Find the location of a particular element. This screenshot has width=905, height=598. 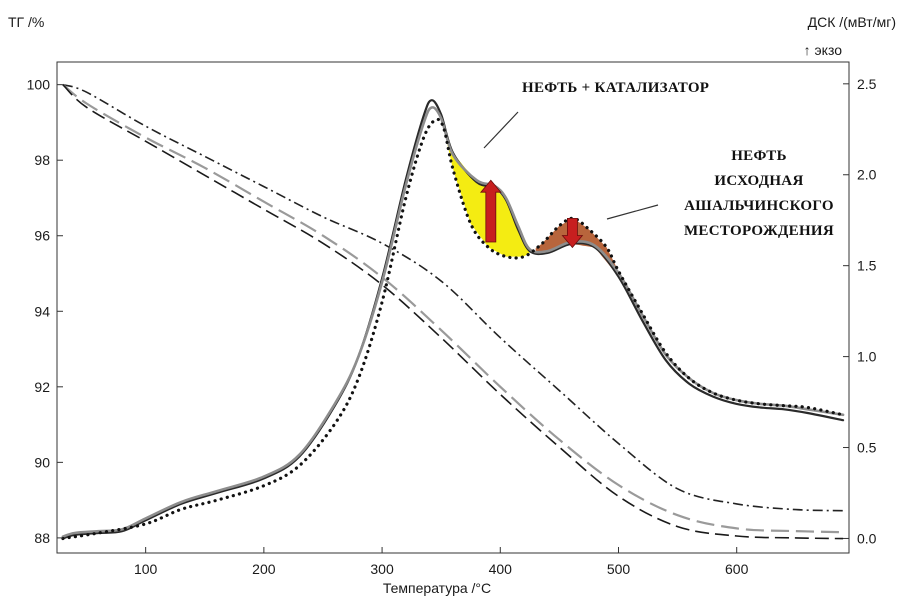

y-left-tick-label: 100 is located at coordinates (39, 85).